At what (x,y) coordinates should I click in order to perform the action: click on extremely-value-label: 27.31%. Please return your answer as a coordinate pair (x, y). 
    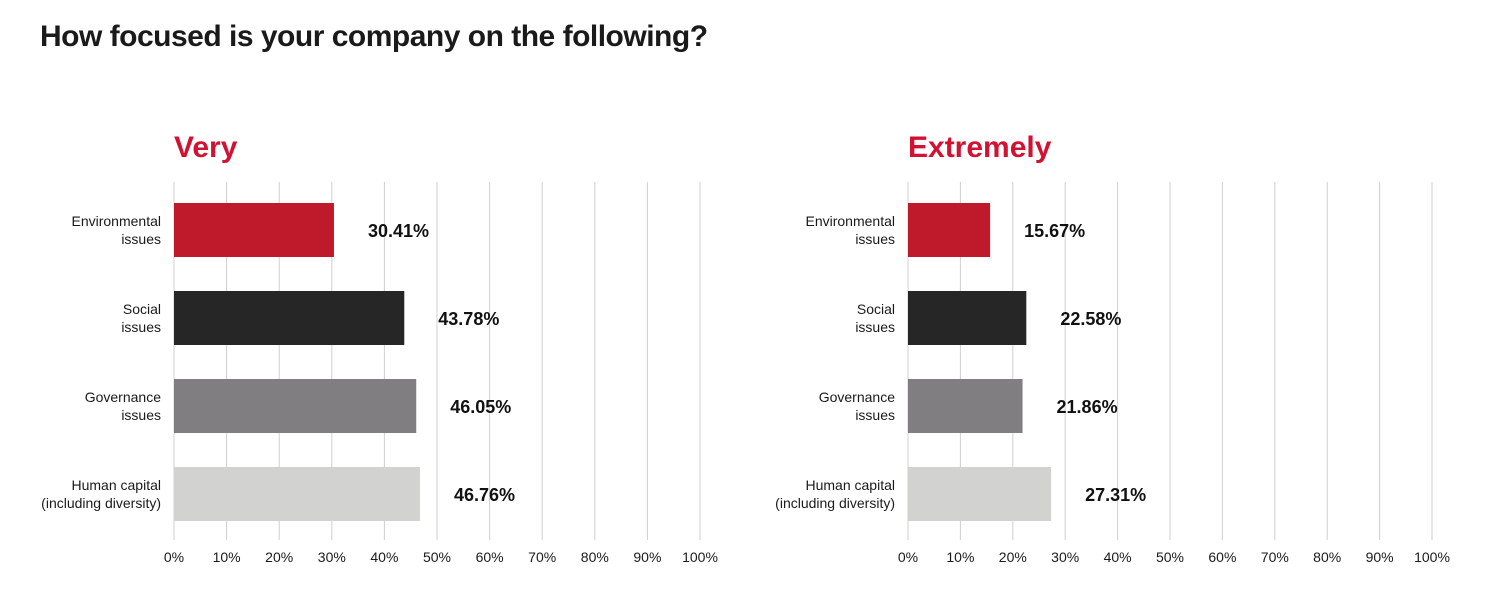
    Looking at the image, I should click on (1115, 495).